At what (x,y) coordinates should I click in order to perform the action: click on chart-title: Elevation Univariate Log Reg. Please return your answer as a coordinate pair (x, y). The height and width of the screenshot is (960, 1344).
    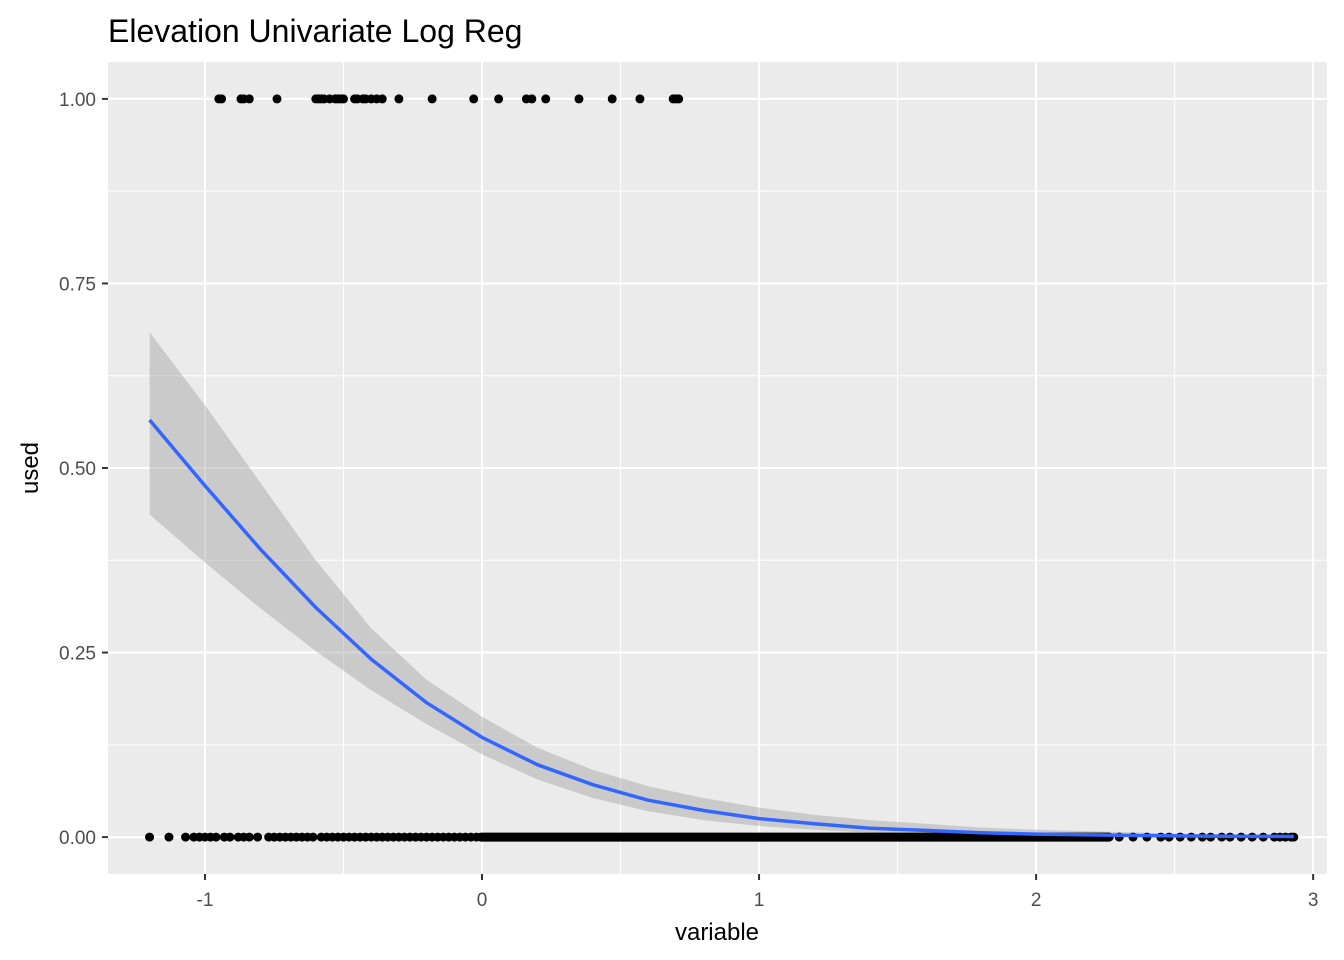
    Looking at the image, I should click on (315, 31).